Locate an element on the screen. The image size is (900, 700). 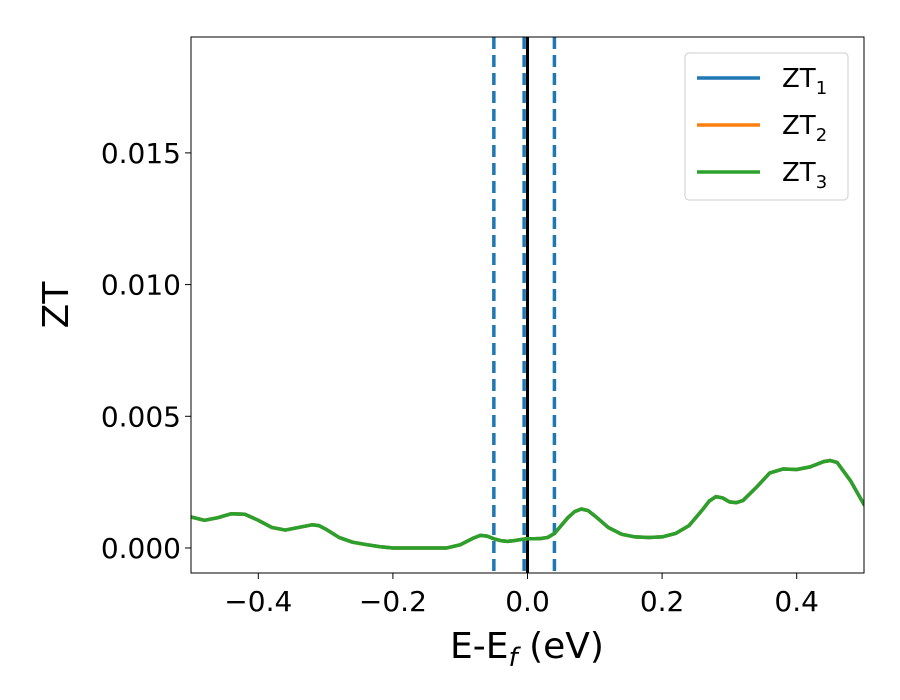
series-line-zt3 is located at coordinates (527, 504).